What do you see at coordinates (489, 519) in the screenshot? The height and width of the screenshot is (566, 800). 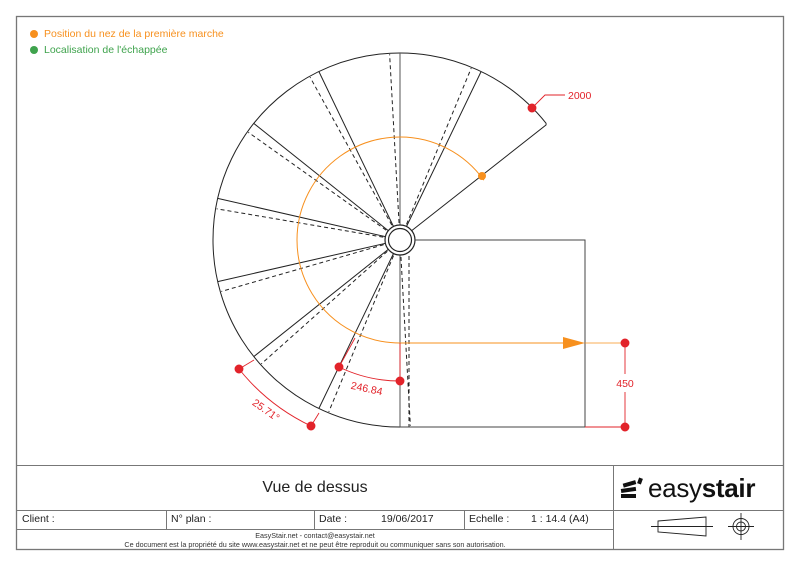 I see `scale-label: Echelle :` at bounding box center [489, 519].